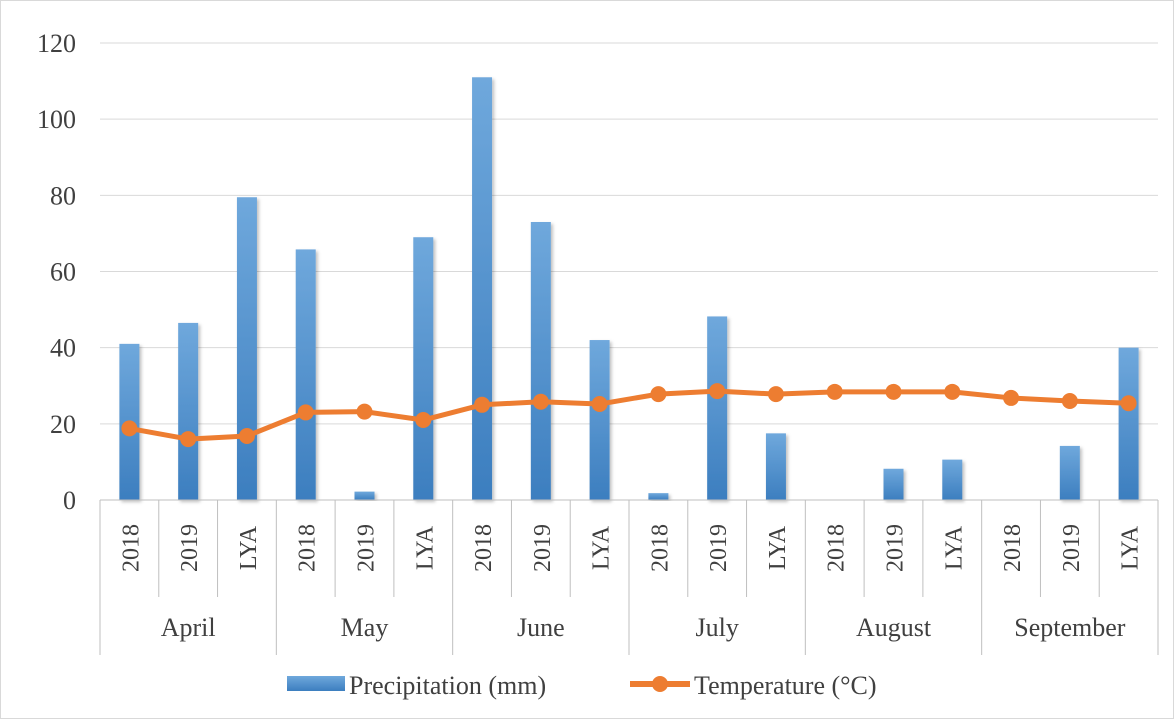 This screenshot has height=724, width=1174. I want to click on y-tick-label: 100, so click(56, 119).